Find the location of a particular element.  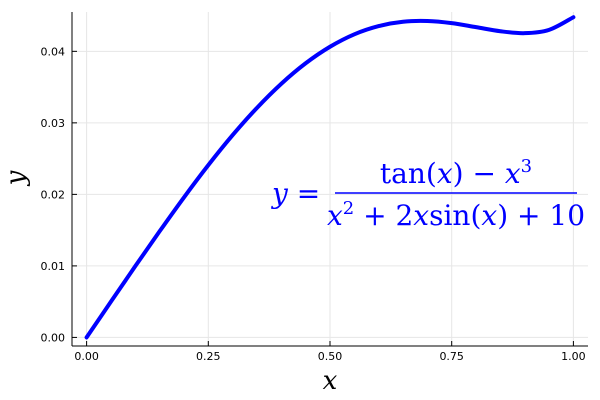

den-sin: sin is located at coordinates (449, 215).